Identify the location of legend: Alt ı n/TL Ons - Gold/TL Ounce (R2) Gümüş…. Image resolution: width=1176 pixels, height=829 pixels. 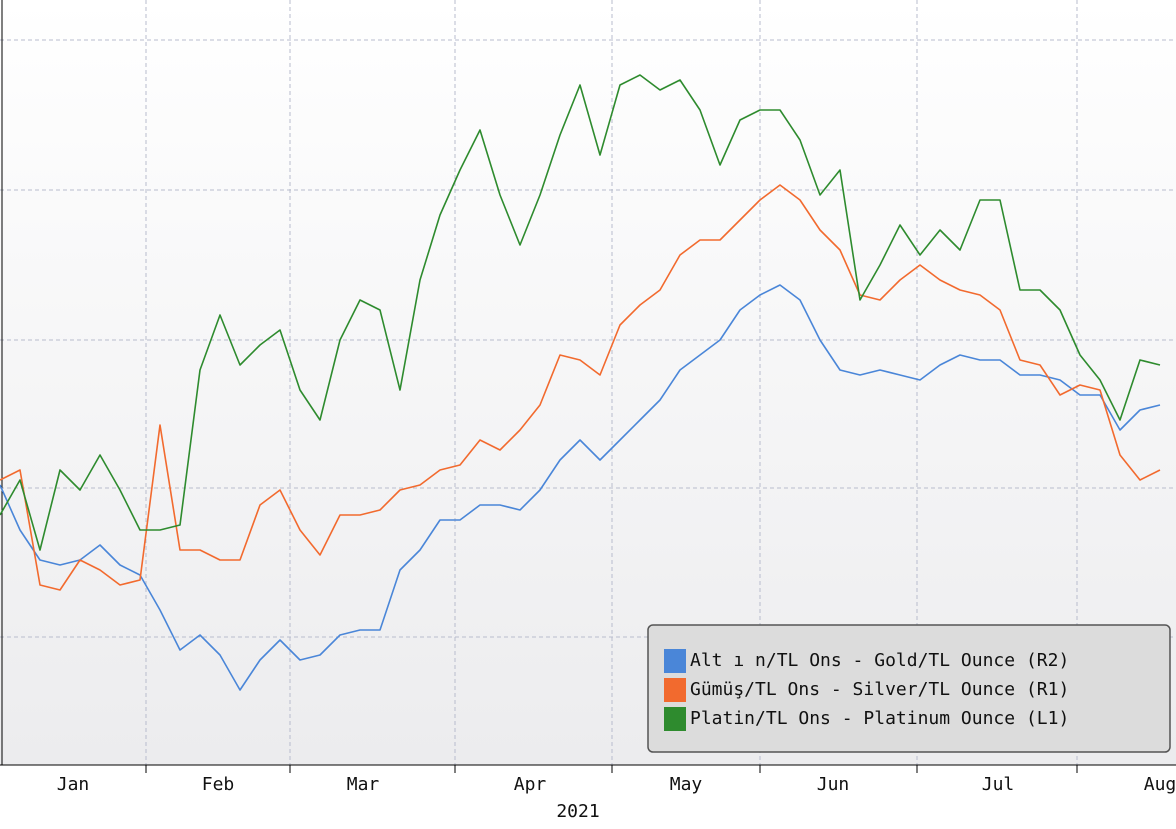
(909, 688).